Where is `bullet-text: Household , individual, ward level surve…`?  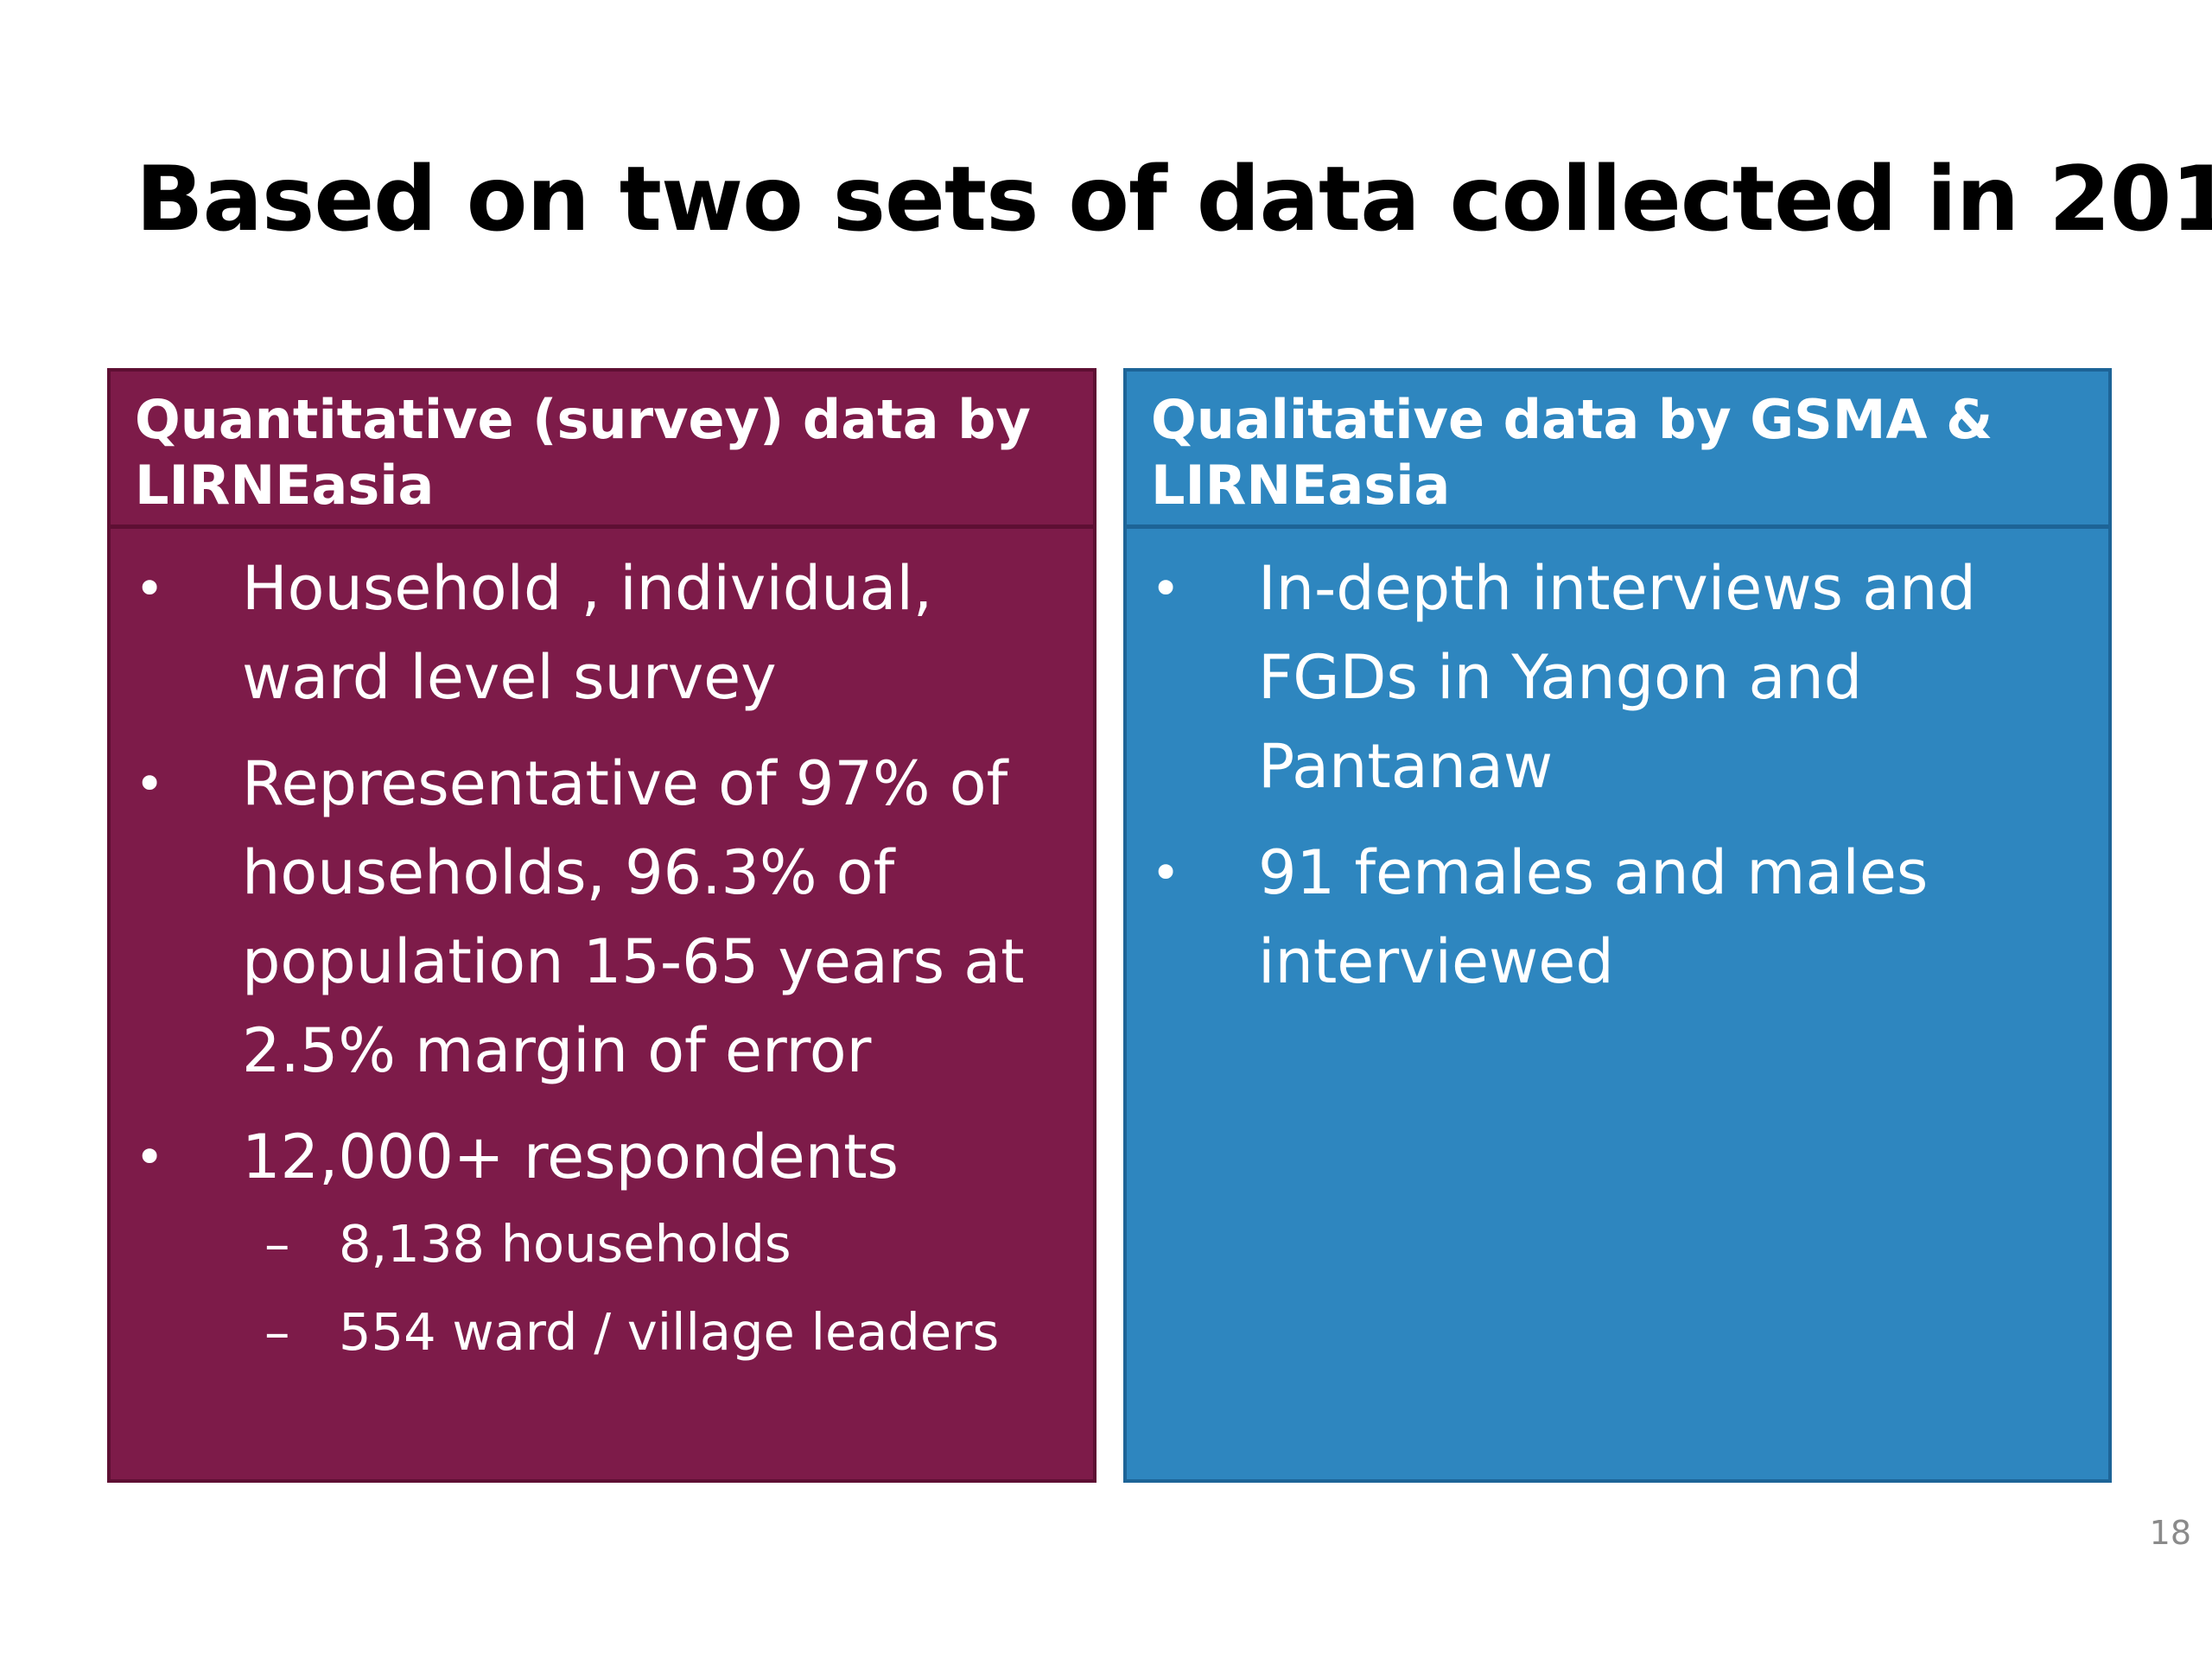 bullet-text: Household , individual, ward level surve… is located at coordinates (587, 633).